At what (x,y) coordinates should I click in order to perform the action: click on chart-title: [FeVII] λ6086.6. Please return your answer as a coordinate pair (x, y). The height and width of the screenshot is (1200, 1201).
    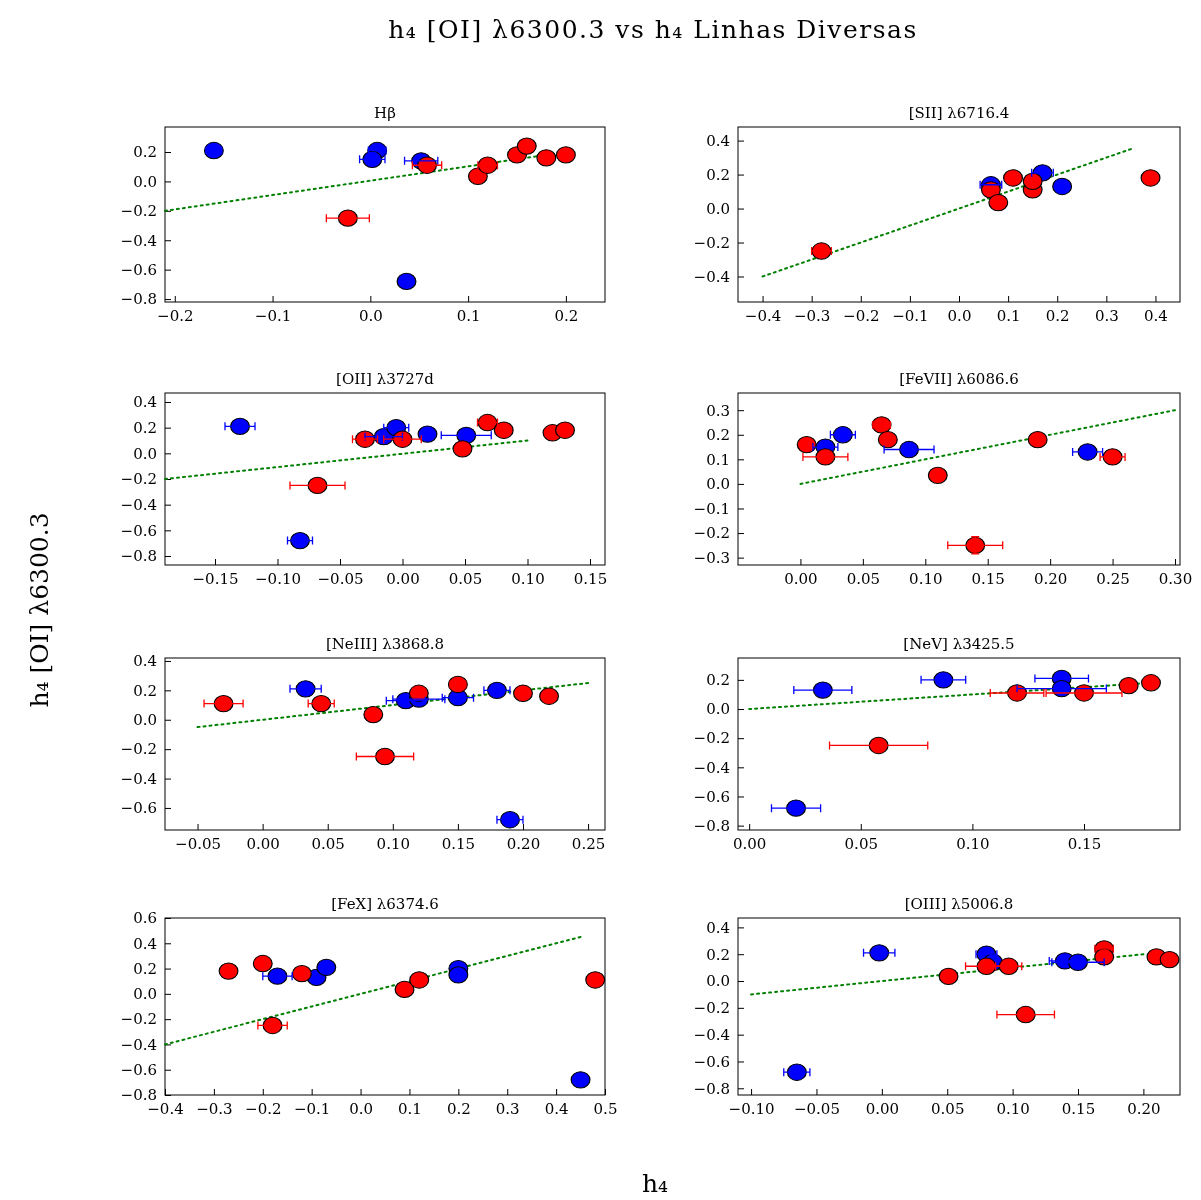
    Looking at the image, I should click on (959, 379).